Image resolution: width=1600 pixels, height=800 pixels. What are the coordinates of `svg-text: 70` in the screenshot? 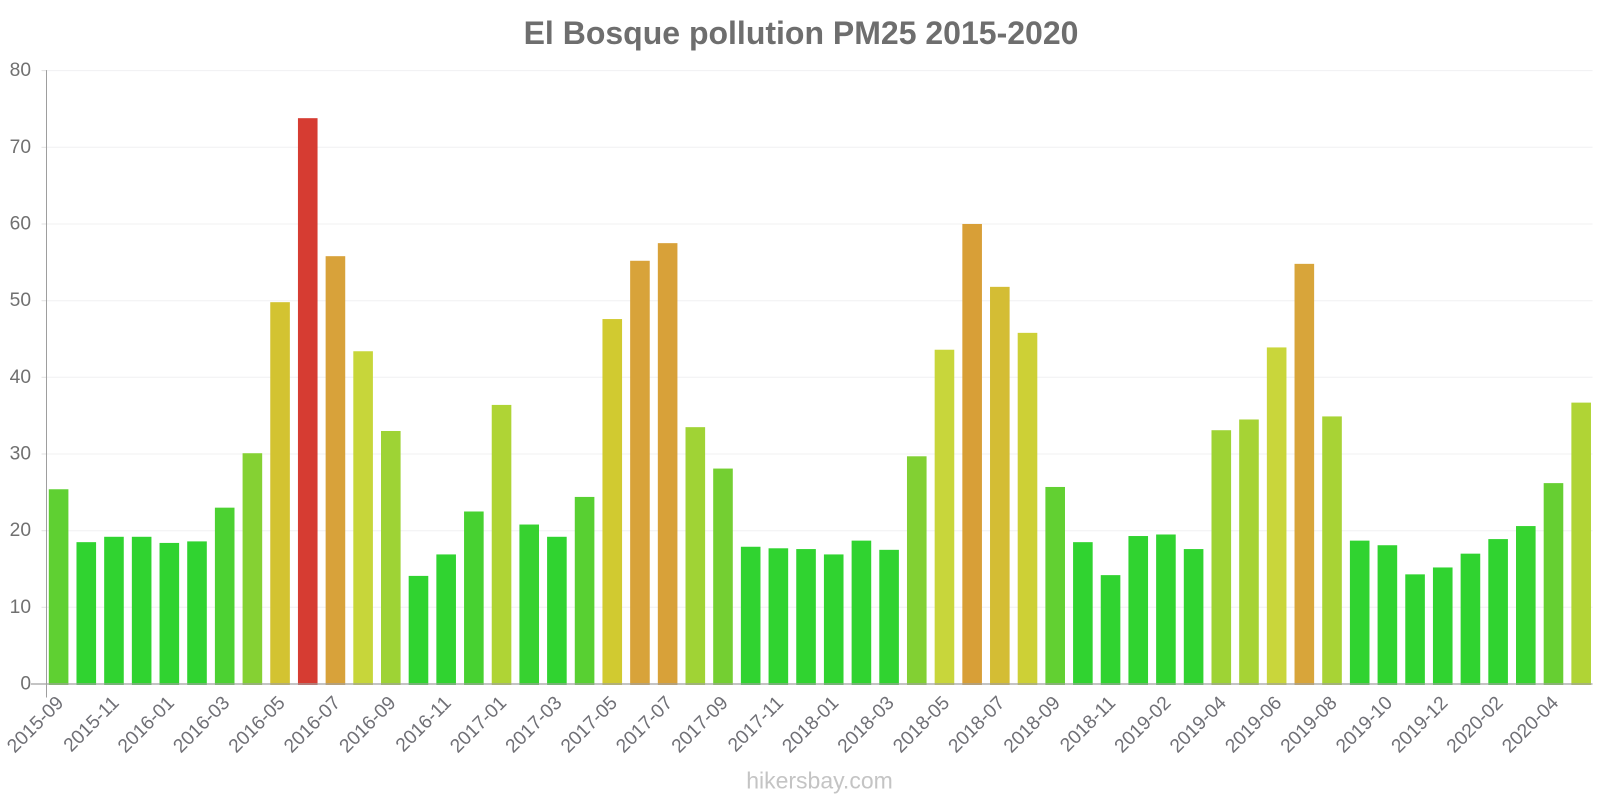 It's located at (20, 147).